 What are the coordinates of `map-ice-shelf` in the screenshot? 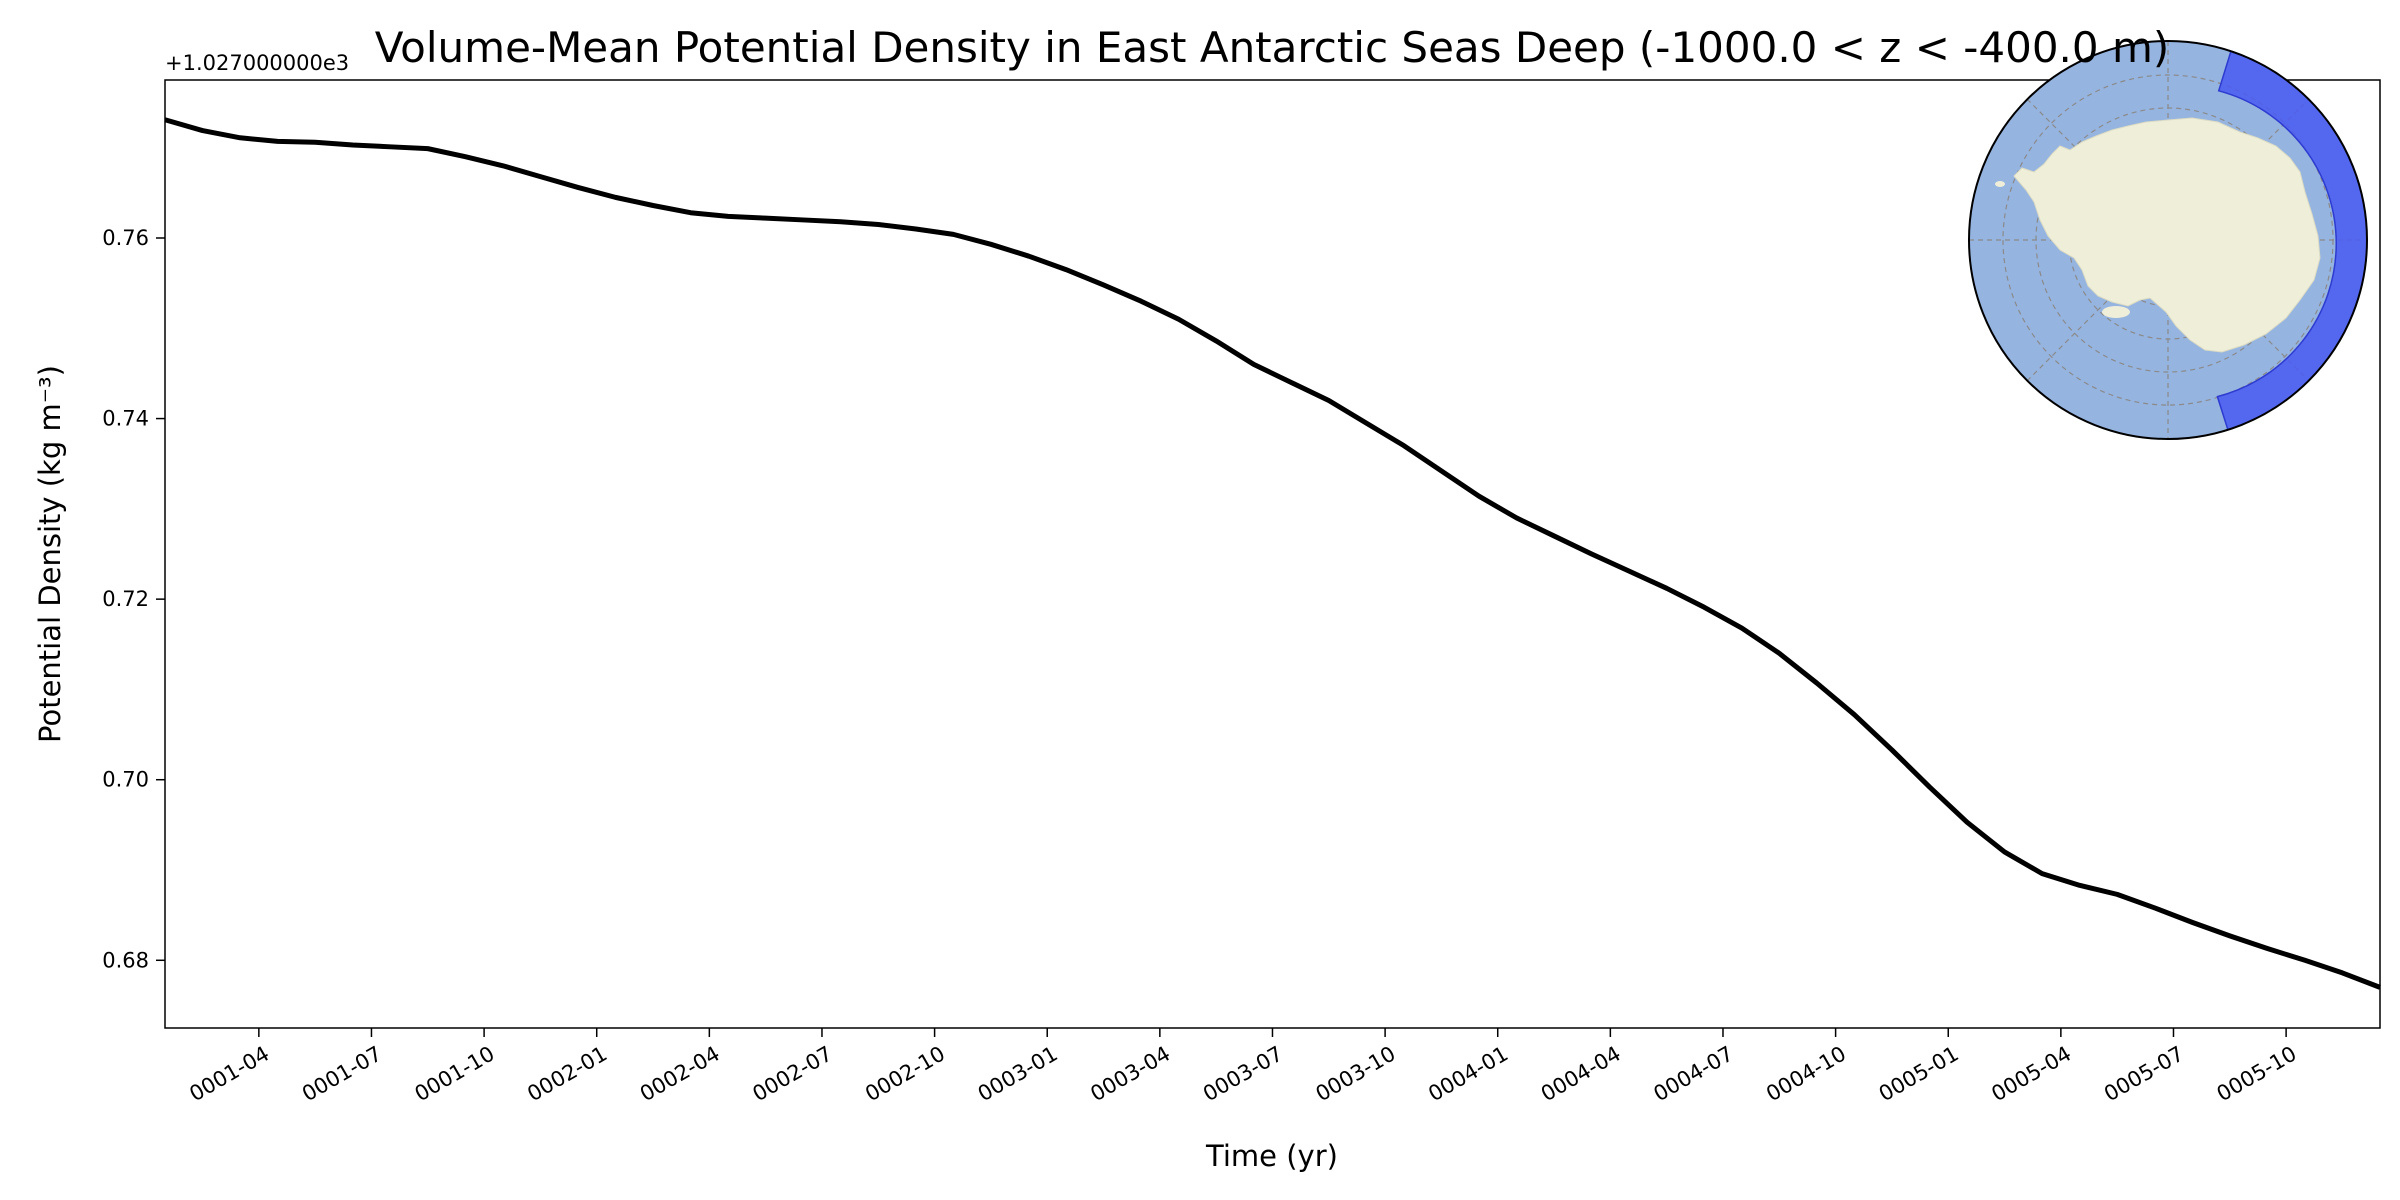 It's located at (2116, 312).